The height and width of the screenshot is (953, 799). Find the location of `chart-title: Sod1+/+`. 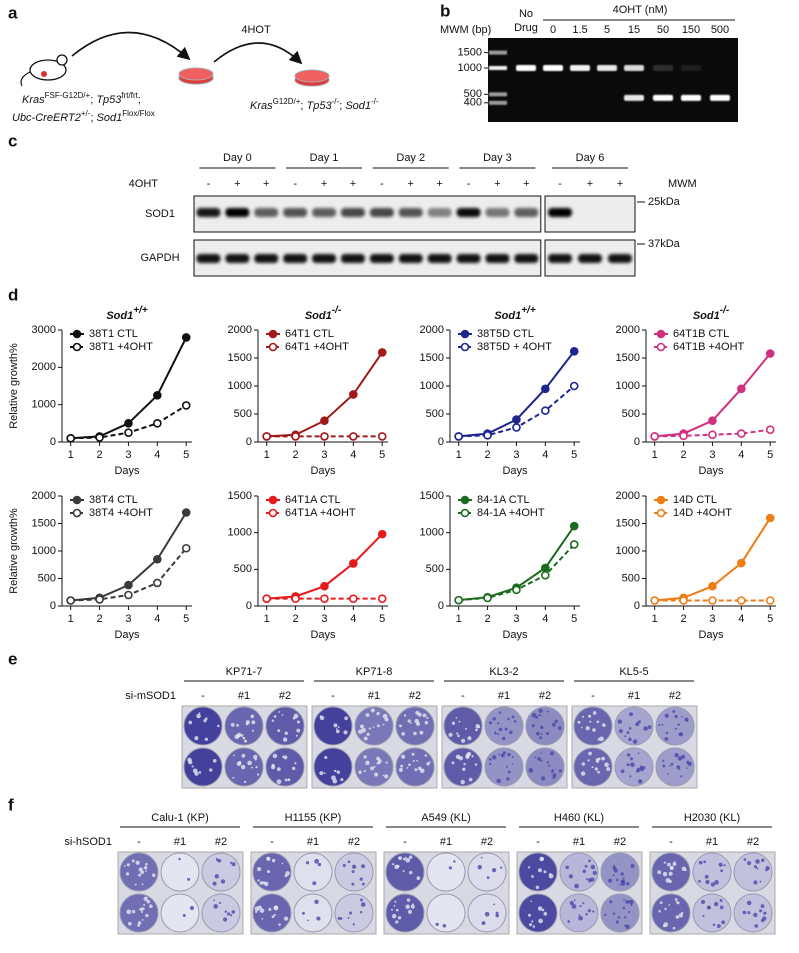

chart-title: Sod1+/+ is located at coordinates (127, 313).